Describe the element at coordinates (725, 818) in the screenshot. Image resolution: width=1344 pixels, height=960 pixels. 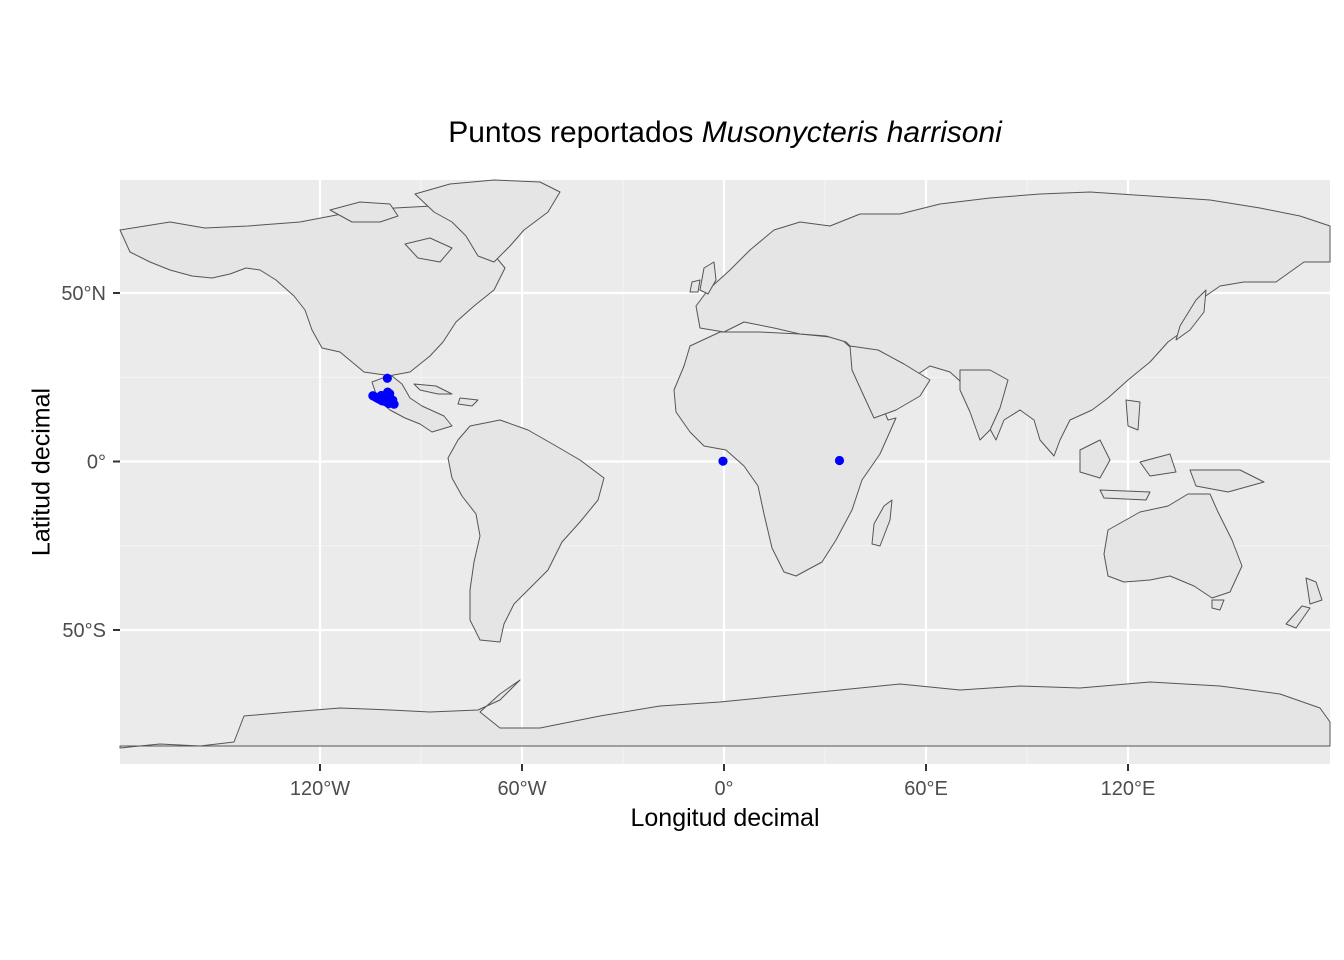
I see `x-axis-label: Longitud decimal` at that location.